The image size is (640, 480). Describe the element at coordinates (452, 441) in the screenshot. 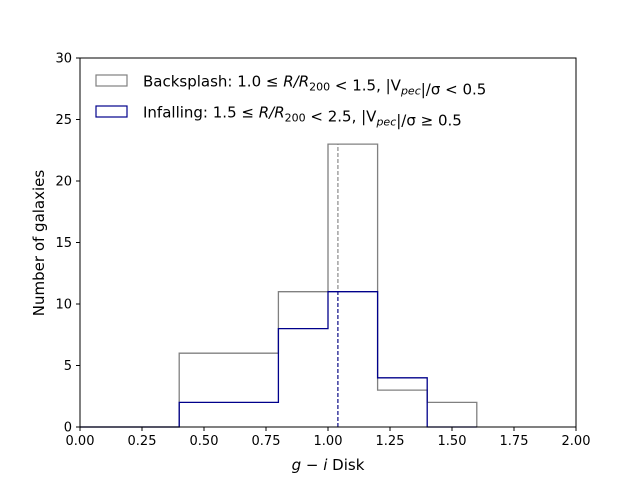

I see `x-tick-label: 1.50` at that location.